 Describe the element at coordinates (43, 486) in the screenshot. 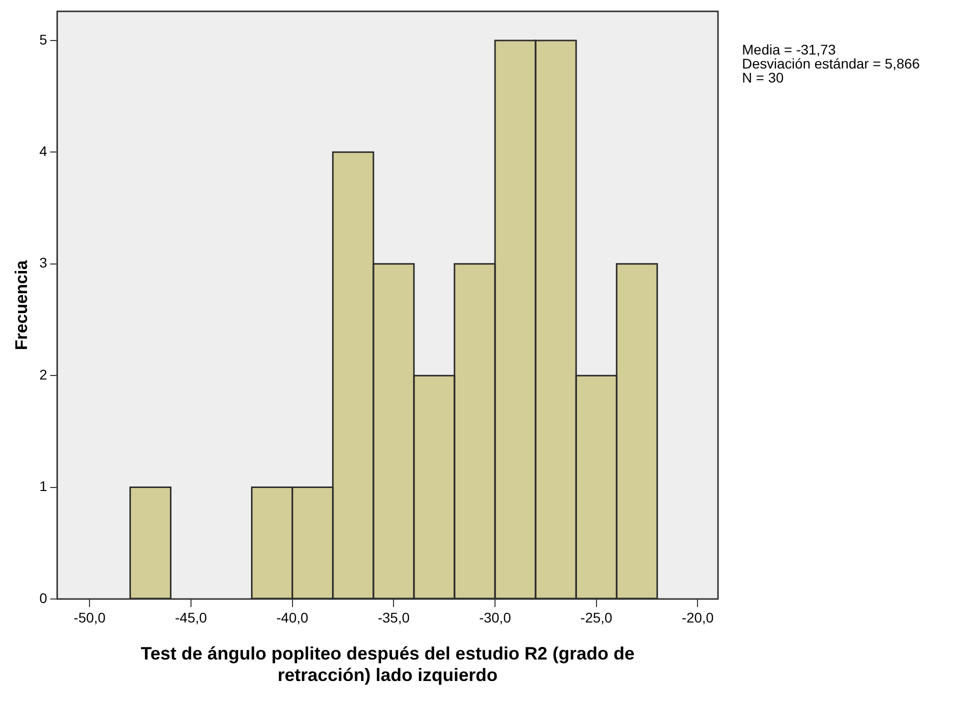

I see `y-tick-label: 1` at that location.